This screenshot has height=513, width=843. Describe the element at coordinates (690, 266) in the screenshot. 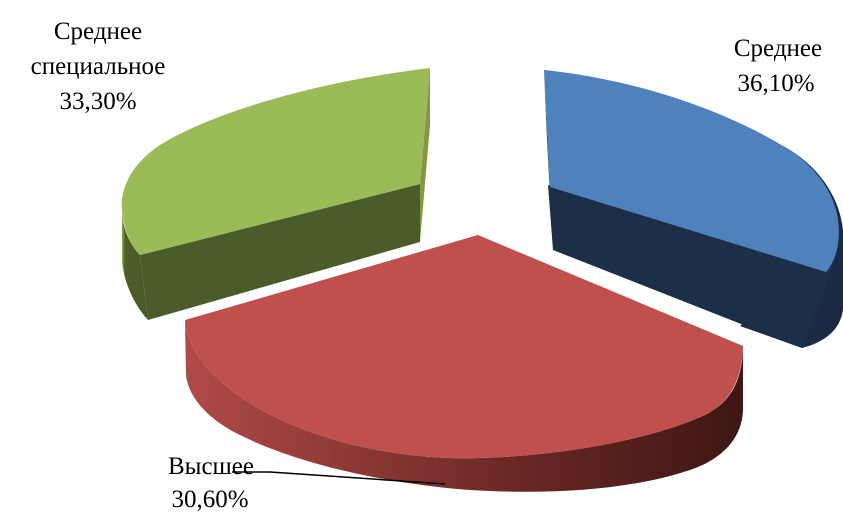

I see `slice-srednee-inner-wall-lower` at that location.